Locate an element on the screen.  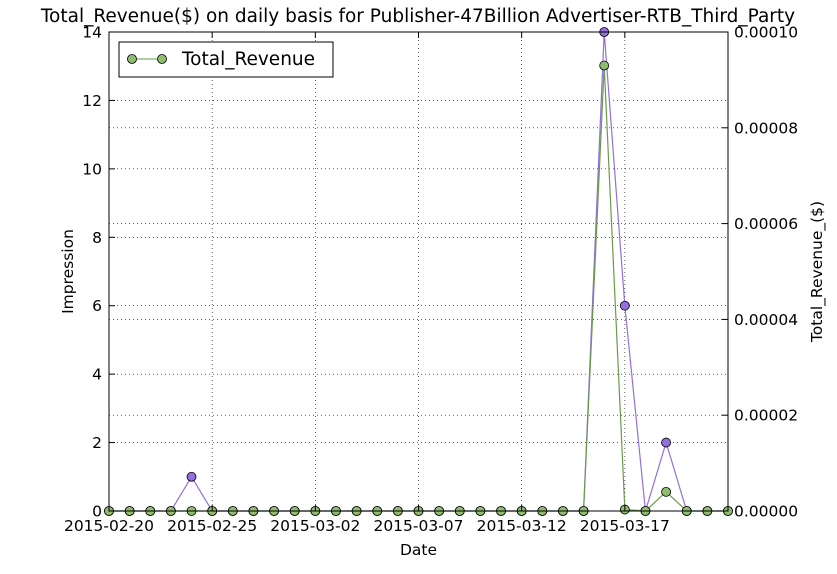
legend: Total_Revenue is located at coordinates (226, 59).